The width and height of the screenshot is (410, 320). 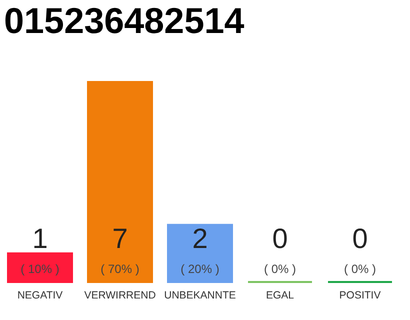 I want to click on x-tick-label: NEGATIV, so click(x=40, y=296).